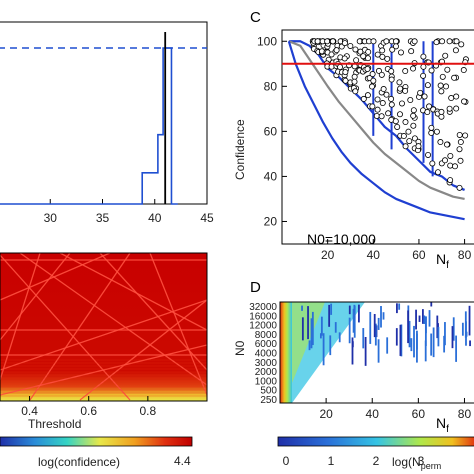 This screenshot has width=474, height=474. What do you see at coordinates (465, 255) in the screenshot?
I see `panel-c-x-tick-label: 80` at bounding box center [465, 255].